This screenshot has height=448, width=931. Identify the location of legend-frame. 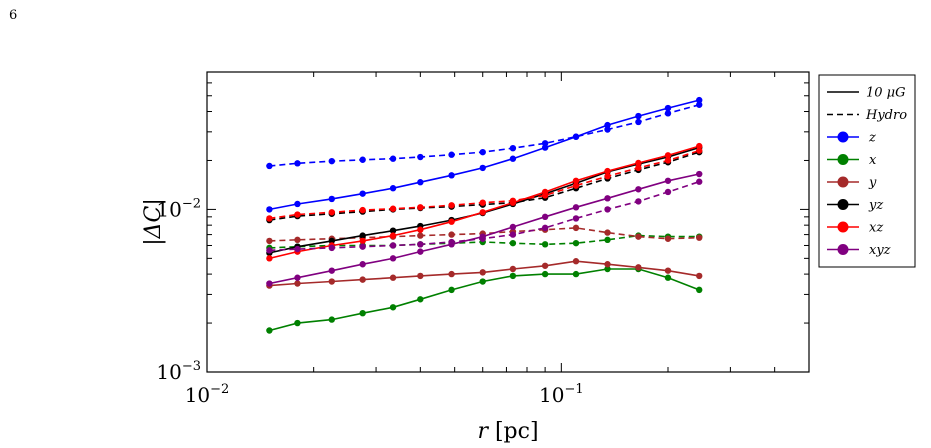
(867, 171).